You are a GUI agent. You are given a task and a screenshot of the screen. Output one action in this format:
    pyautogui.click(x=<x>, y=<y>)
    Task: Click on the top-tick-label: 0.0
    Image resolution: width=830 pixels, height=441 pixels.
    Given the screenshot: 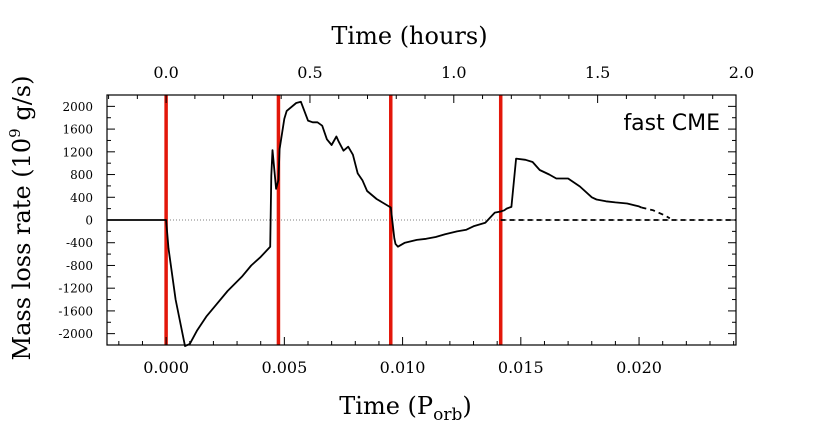 What is the action you would take?
    pyautogui.click(x=165, y=72)
    